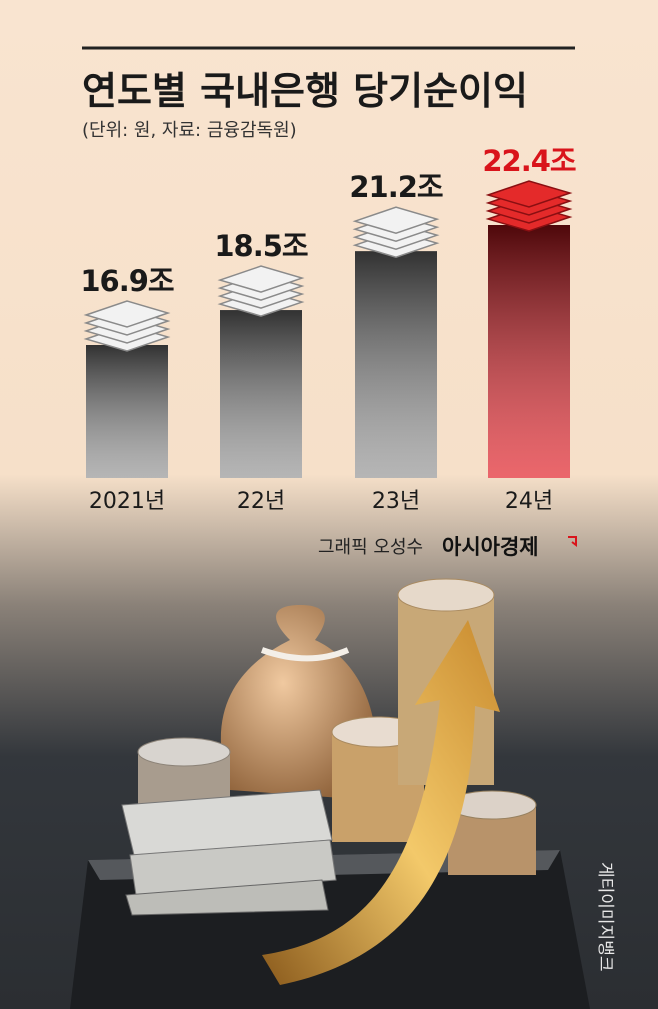 This screenshot has width=658, height=1009. Describe the element at coordinates (529, 501) in the screenshot. I see `x-tick-label: 24년` at that location.